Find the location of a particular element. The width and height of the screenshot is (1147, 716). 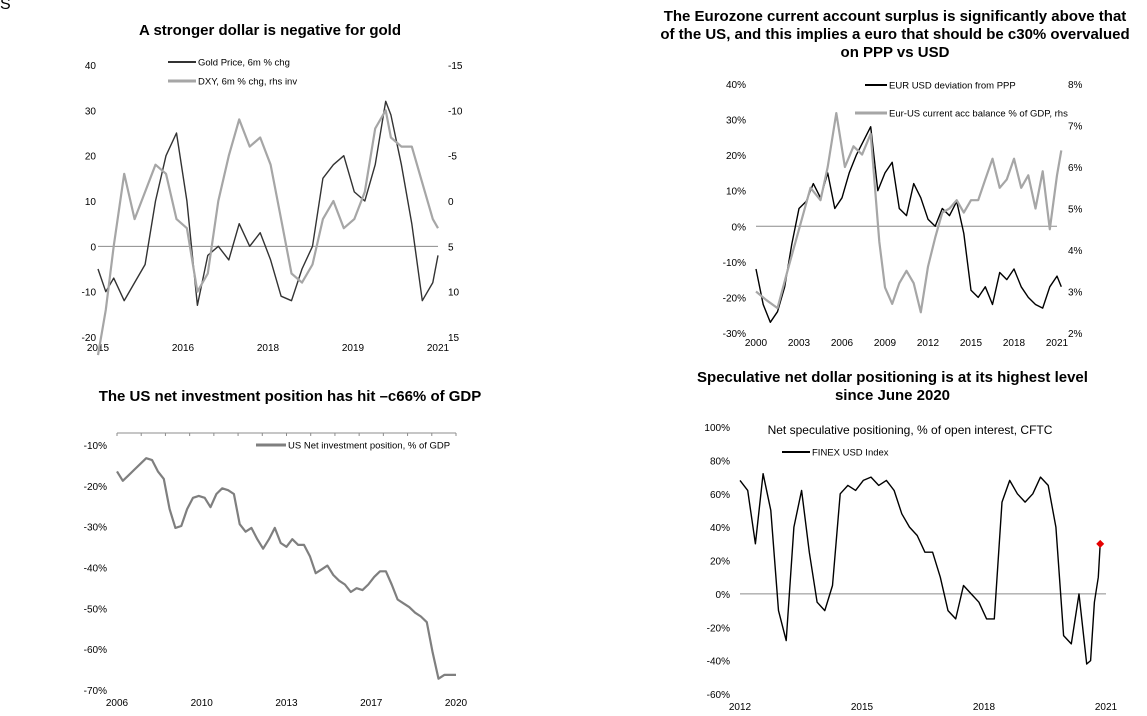

y-left-tick-label: -20 is located at coordinates (89, 338).